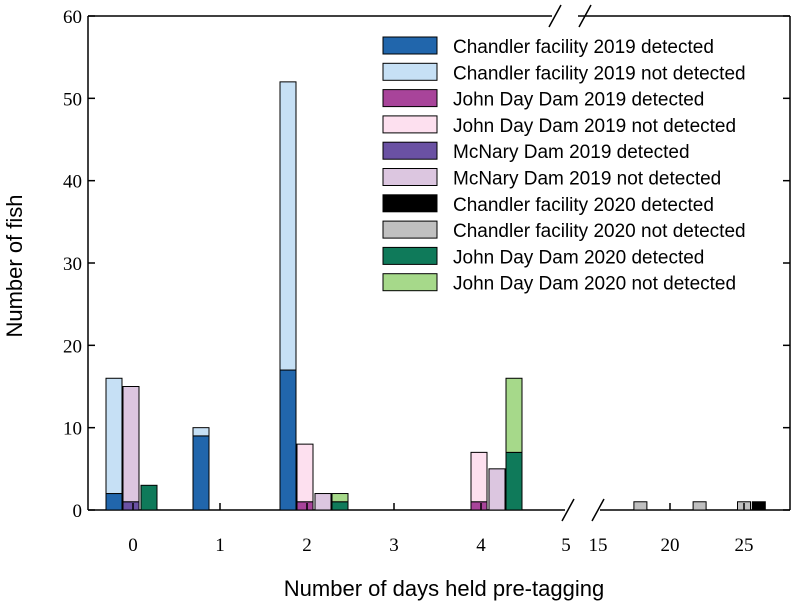 Image resolution: width=799 pixels, height=606 pixels. I want to click on y-tick-label: 30, so click(72, 264).